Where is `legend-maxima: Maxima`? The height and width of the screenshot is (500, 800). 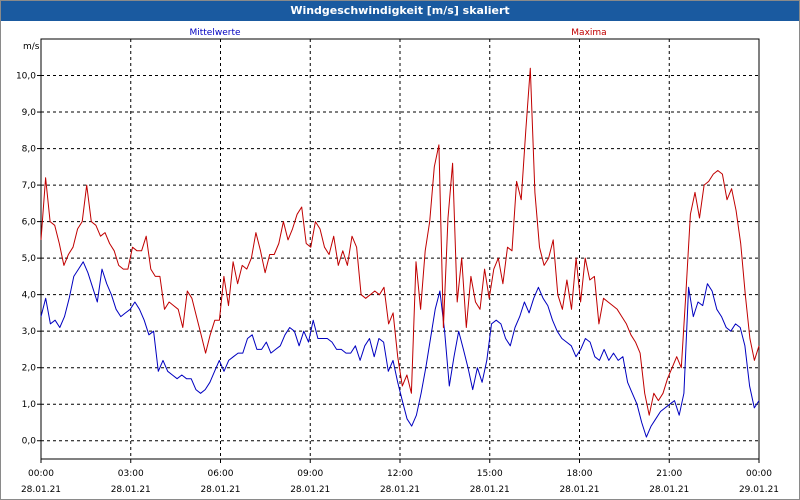
legend-maxima: Maxima is located at coordinates (588, 33).